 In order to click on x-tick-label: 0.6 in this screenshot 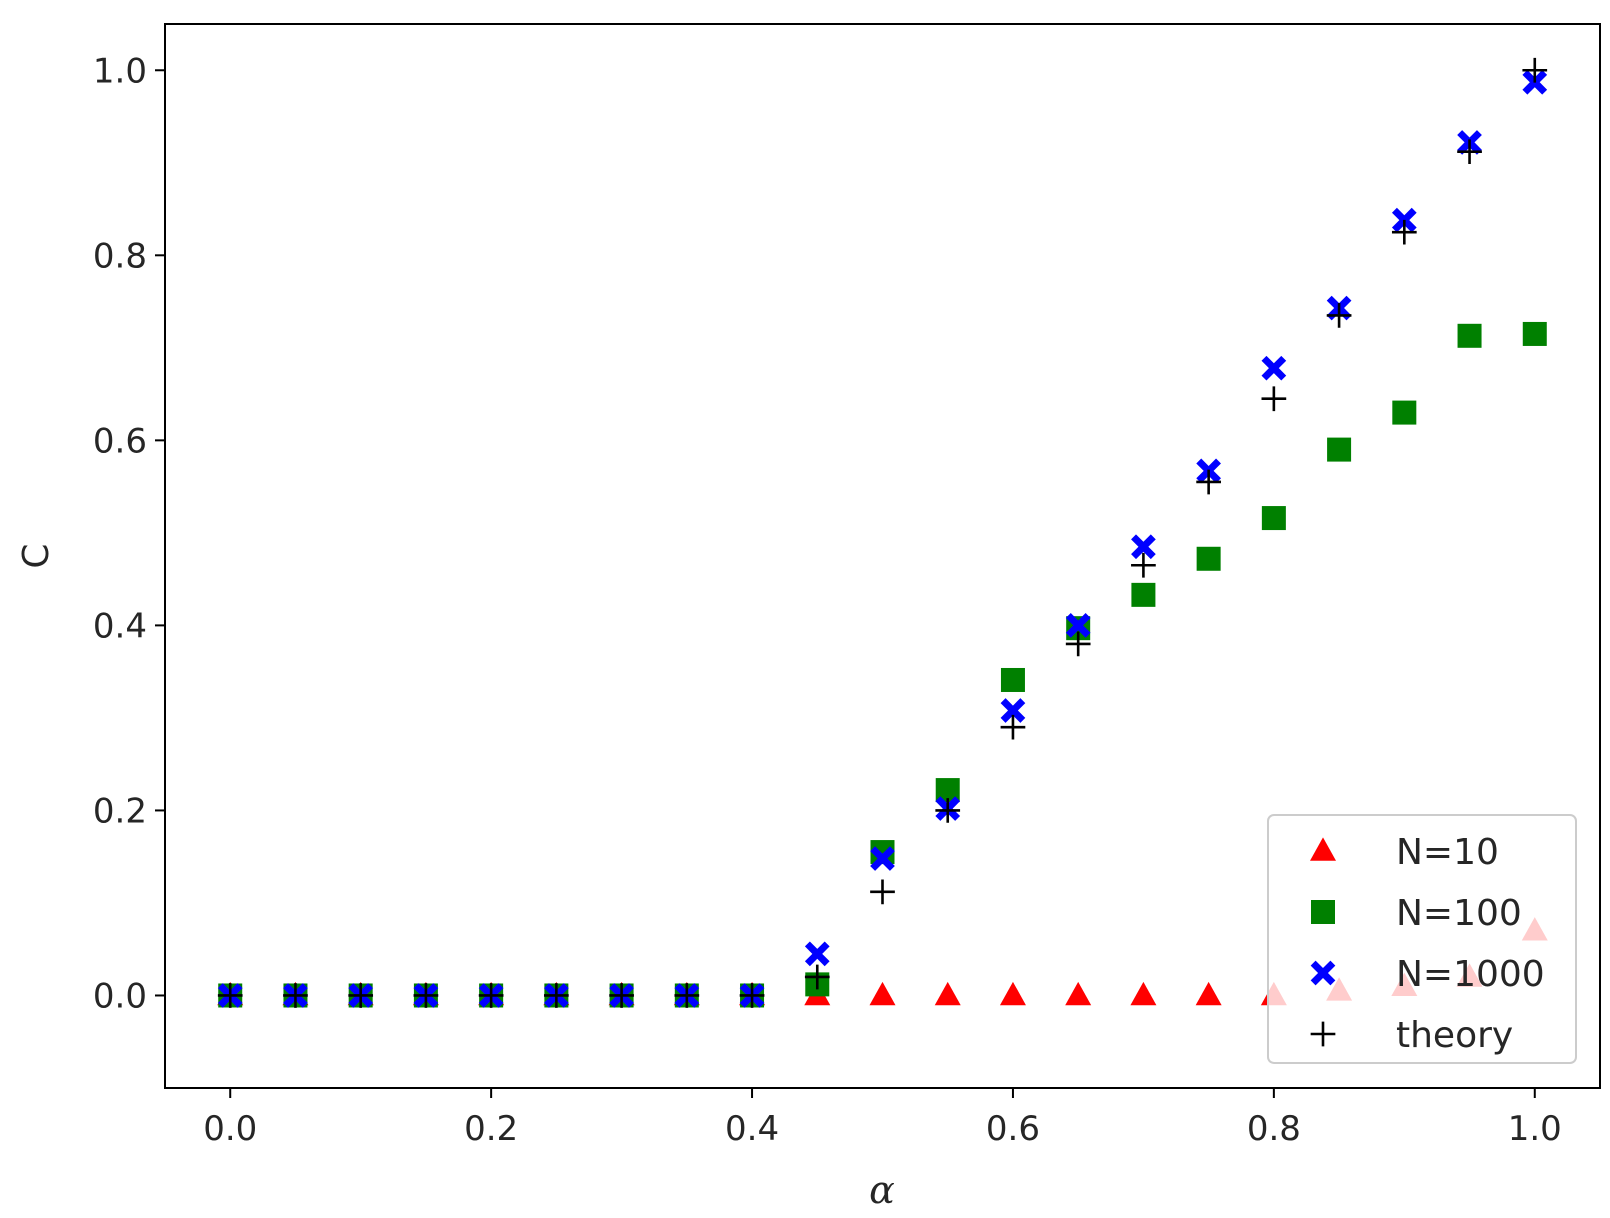, I will do `click(1013, 1129)`.